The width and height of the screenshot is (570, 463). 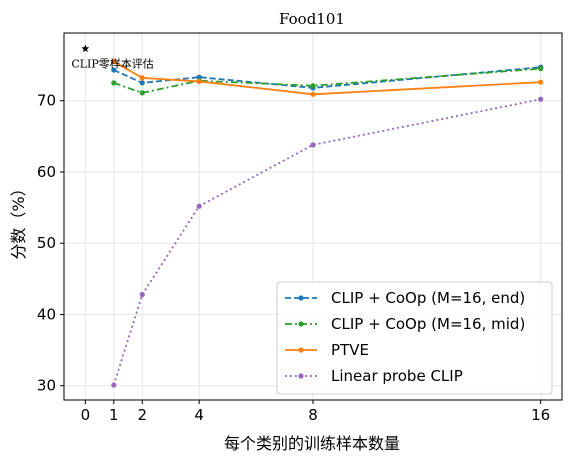 I want to click on x-tick-label: 1, so click(x=114, y=415).